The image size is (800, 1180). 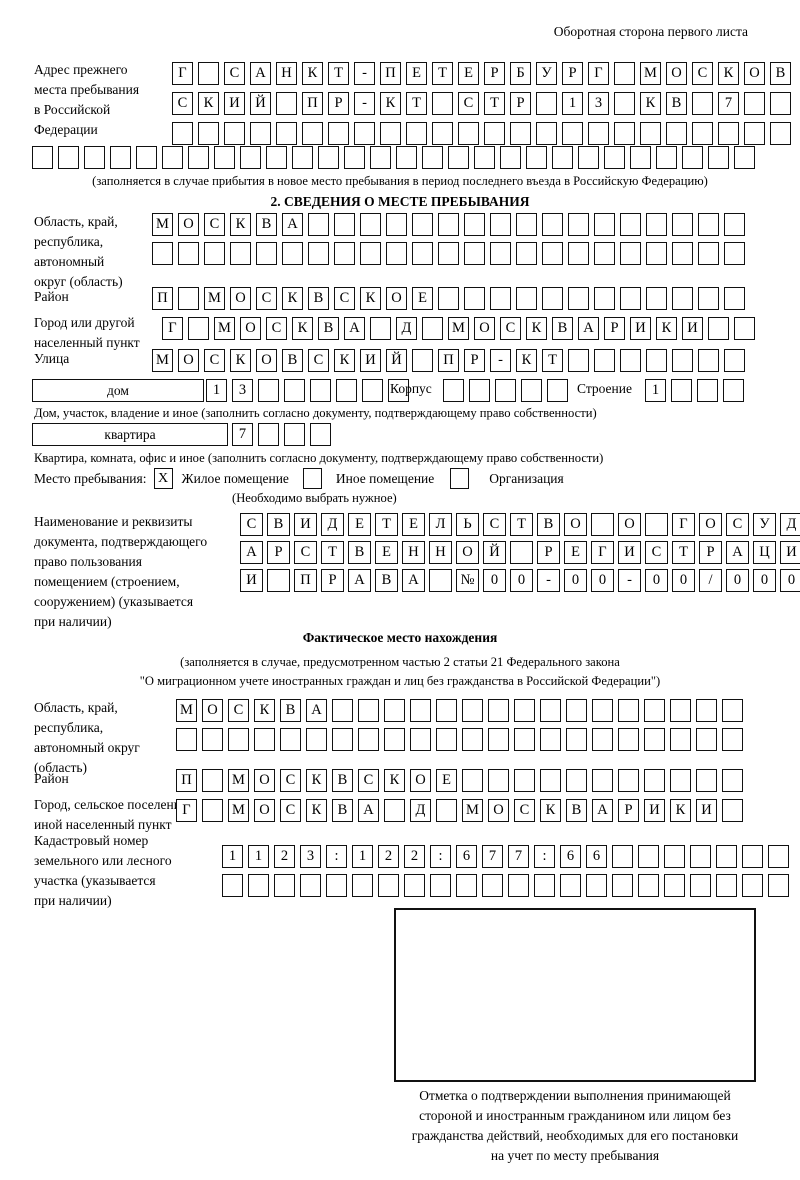 What do you see at coordinates (242, 390) in the screenshot?
I see `comb-cell: 3` at bounding box center [242, 390].